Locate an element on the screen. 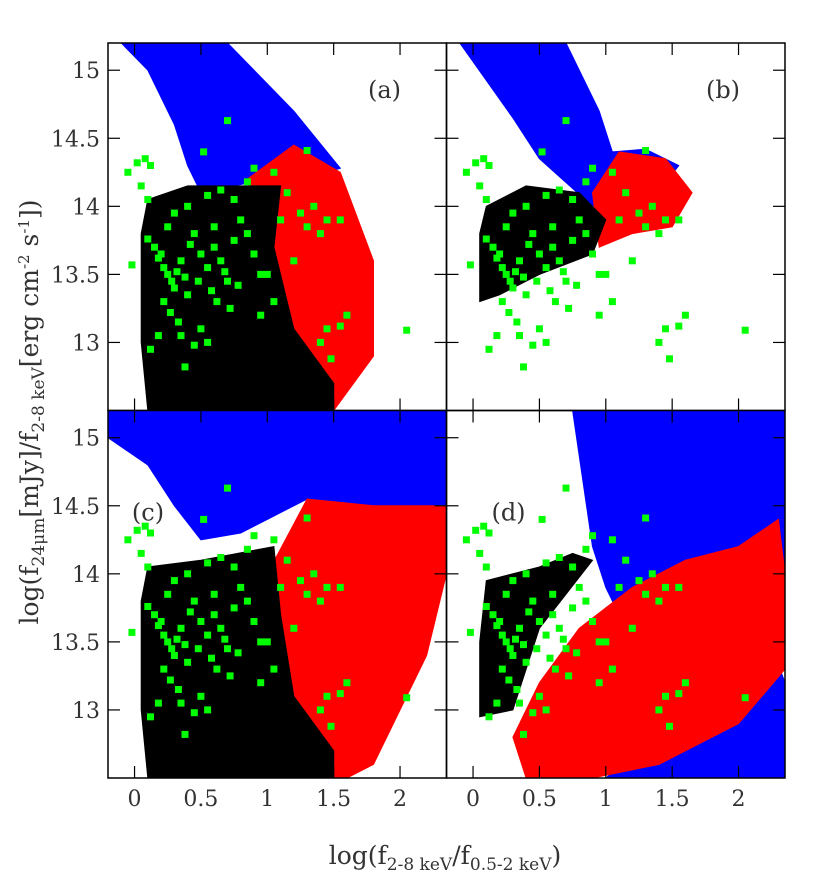 Image resolution: width=830 pixels, height=874 pixels. x-tick-label: 1 is located at coordinates (267, 799).